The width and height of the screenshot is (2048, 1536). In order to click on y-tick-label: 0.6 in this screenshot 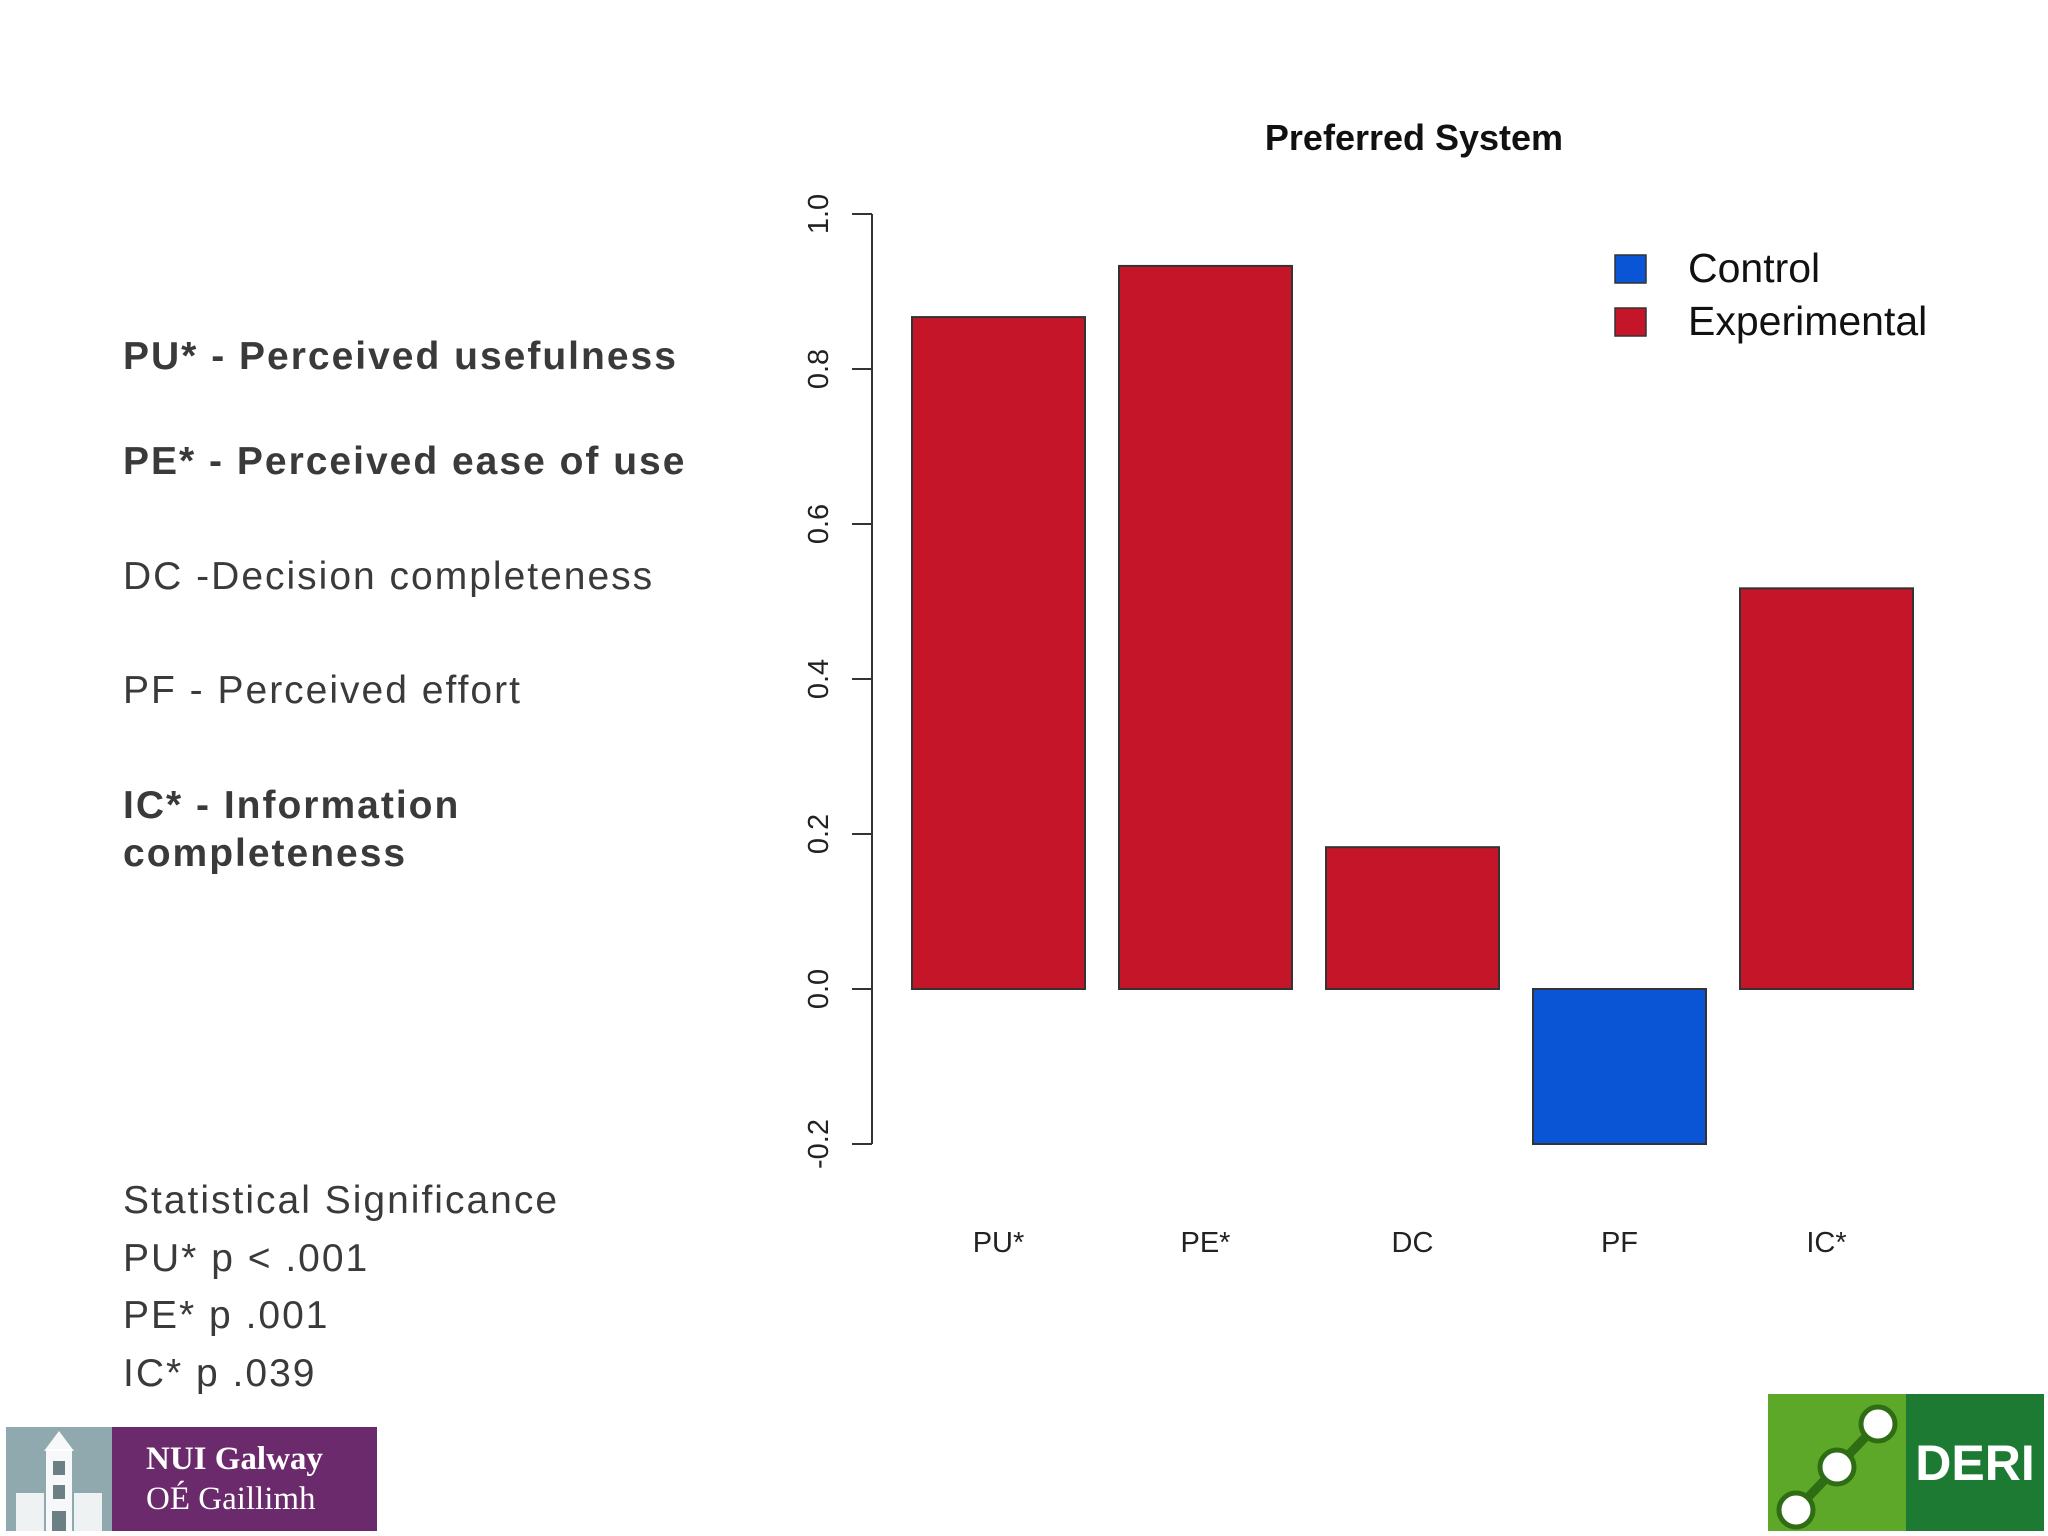, I will do `click(819, 524)`.